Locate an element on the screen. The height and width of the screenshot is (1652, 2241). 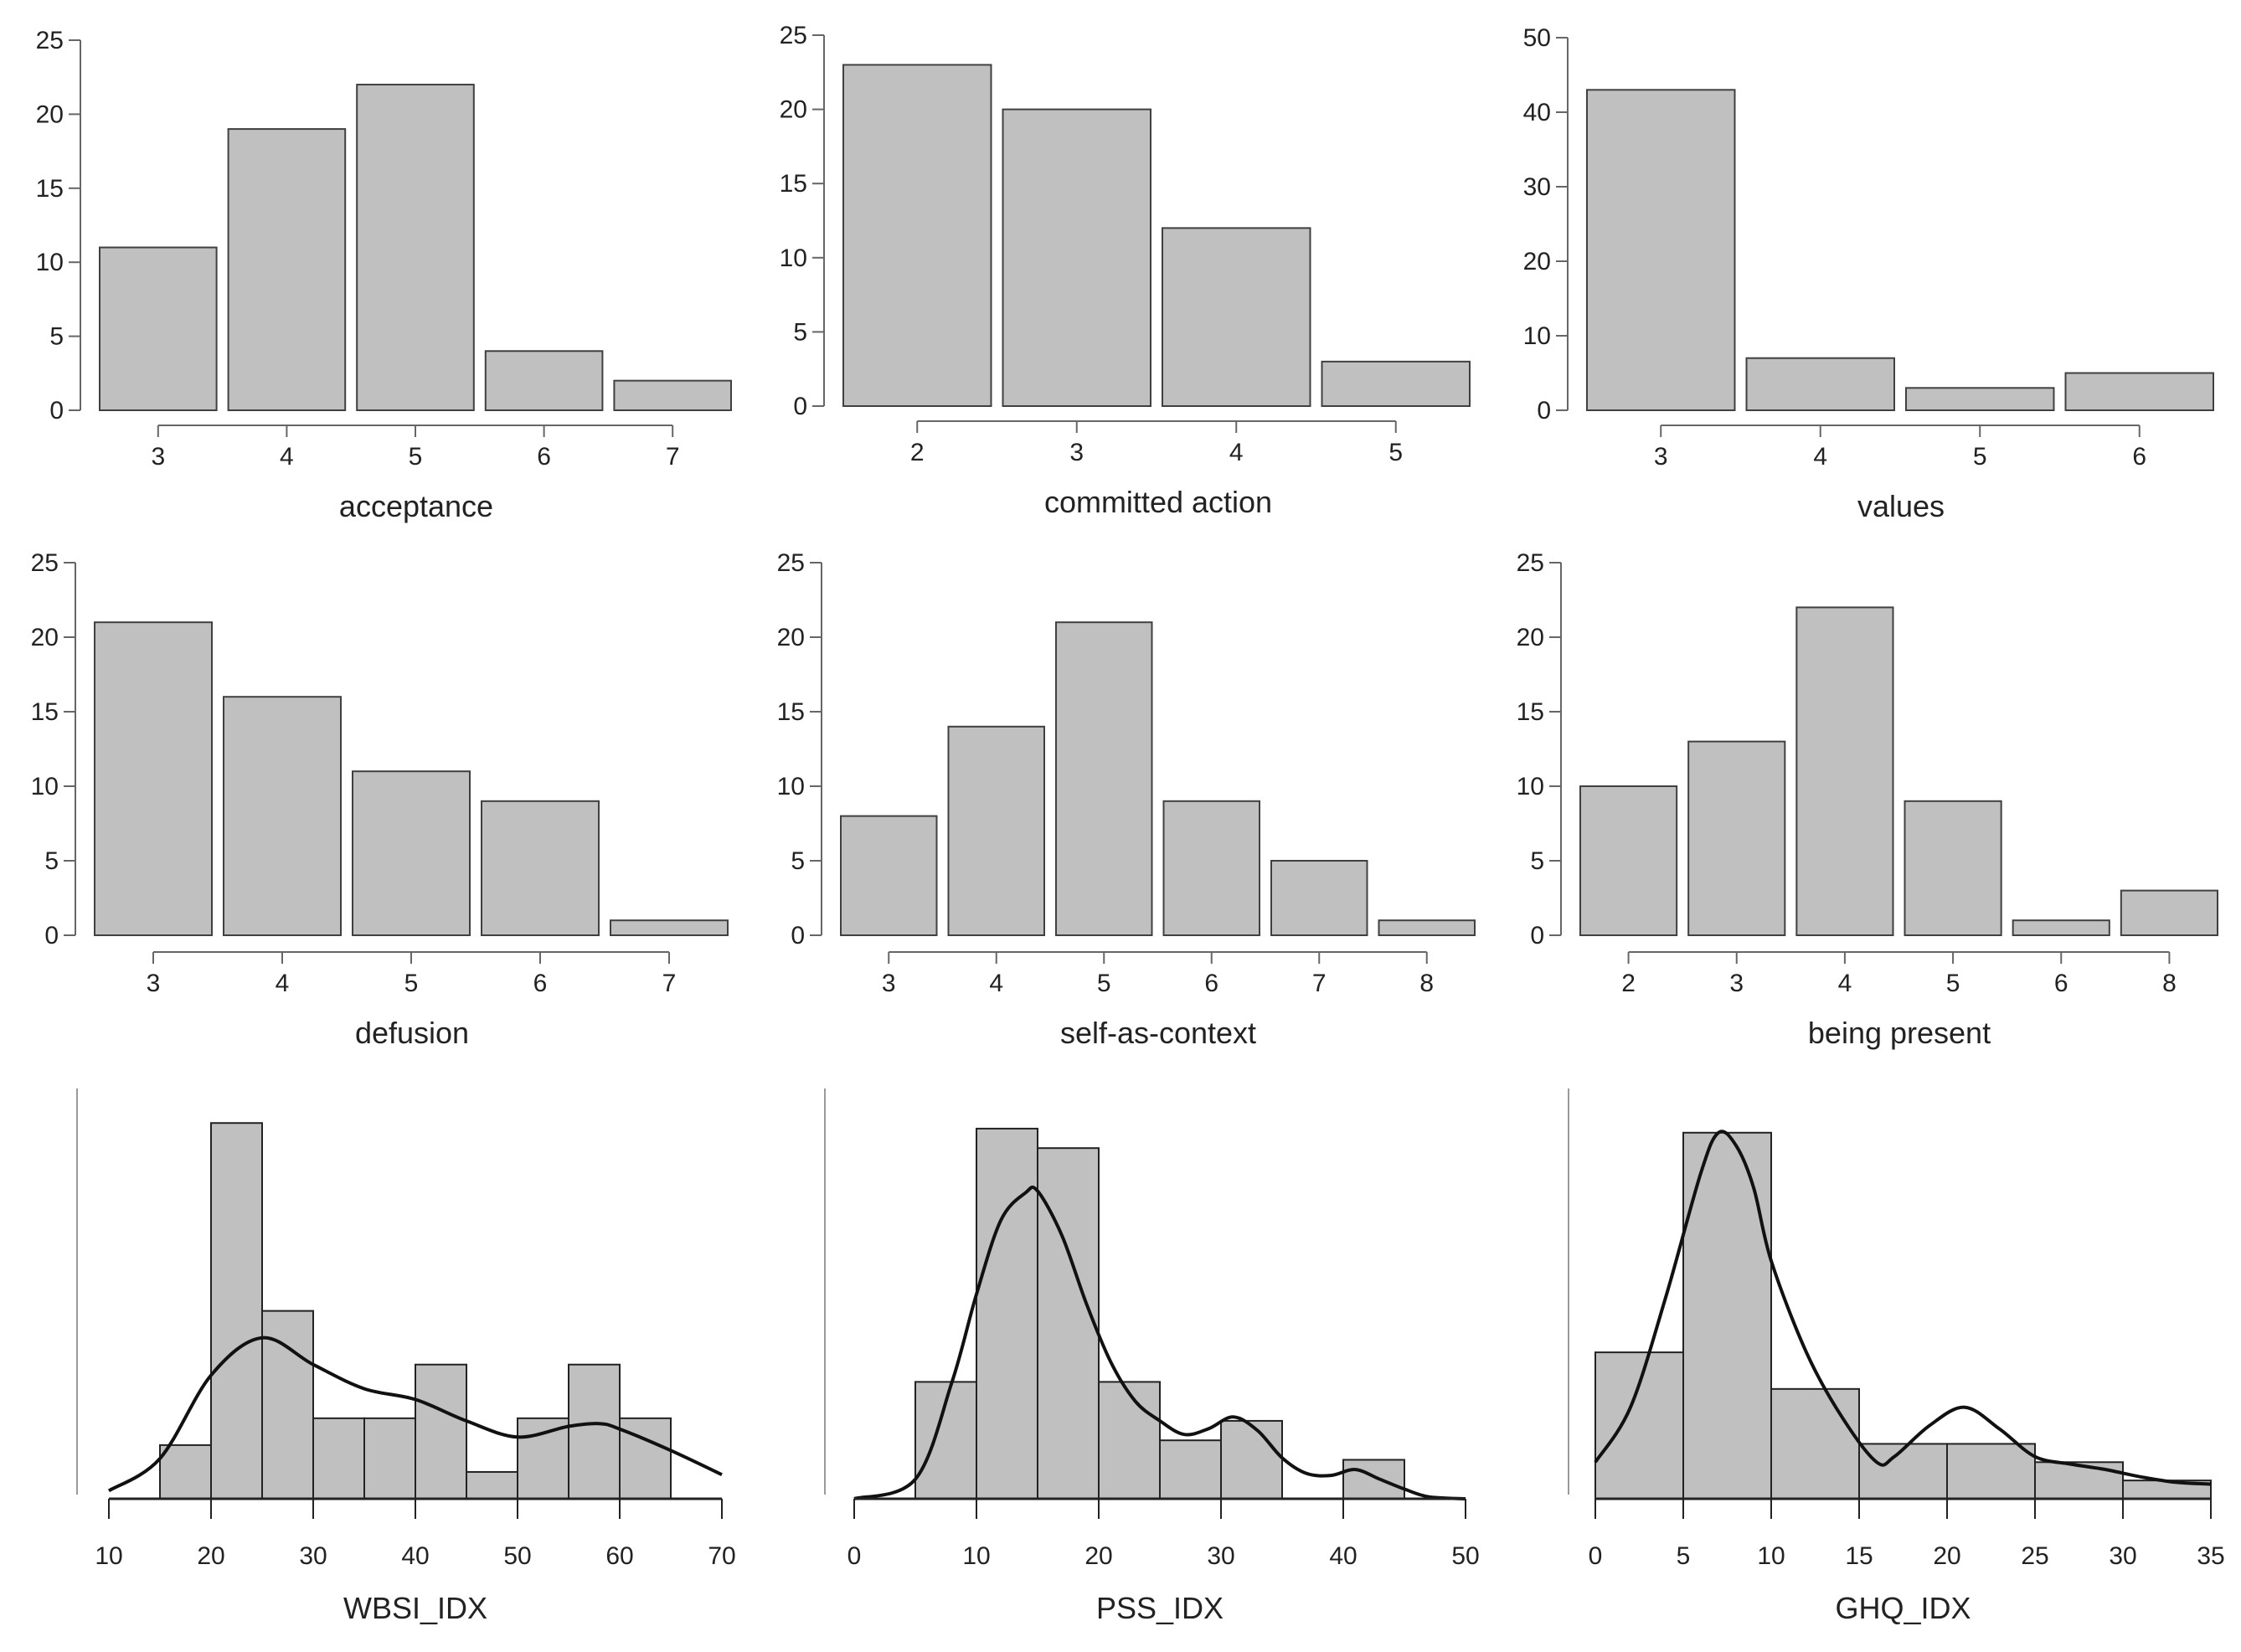
bar-chart-4: 0 5 10 15 20 25 3 4 5 6 7 8 self-as-context is located at coordinates (1126, 799).